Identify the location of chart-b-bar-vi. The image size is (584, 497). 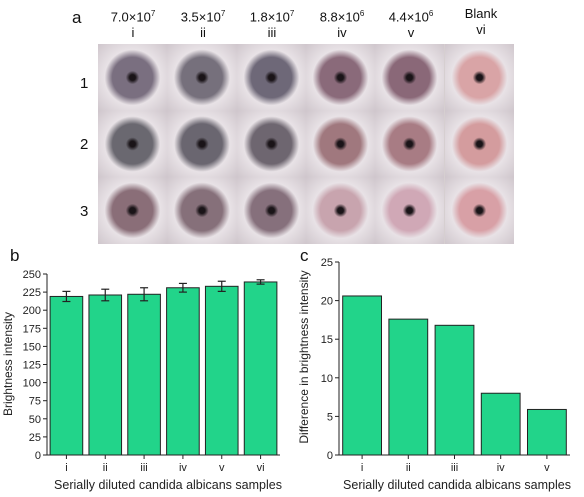
(260, 368).